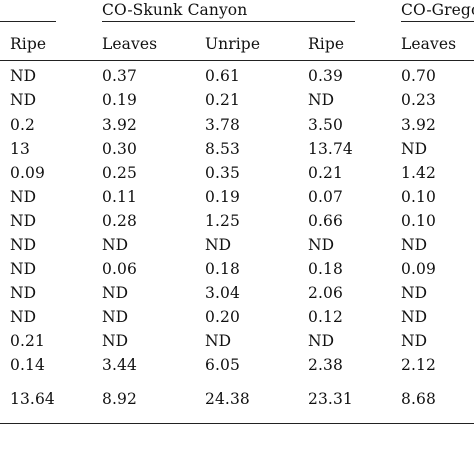 This screenshot has height=474, width=474. Describe the element at coordinates (222, 125) in the screenshot. I see `table-cell: 3.78` at that location.